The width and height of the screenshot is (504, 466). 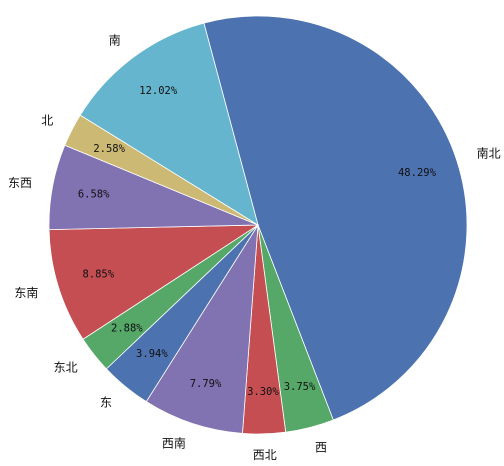 What do you see at coordinates (47, 120) in the screenshot?
I see `pie-category-label-8: 北` at bounding box center [47, 120].